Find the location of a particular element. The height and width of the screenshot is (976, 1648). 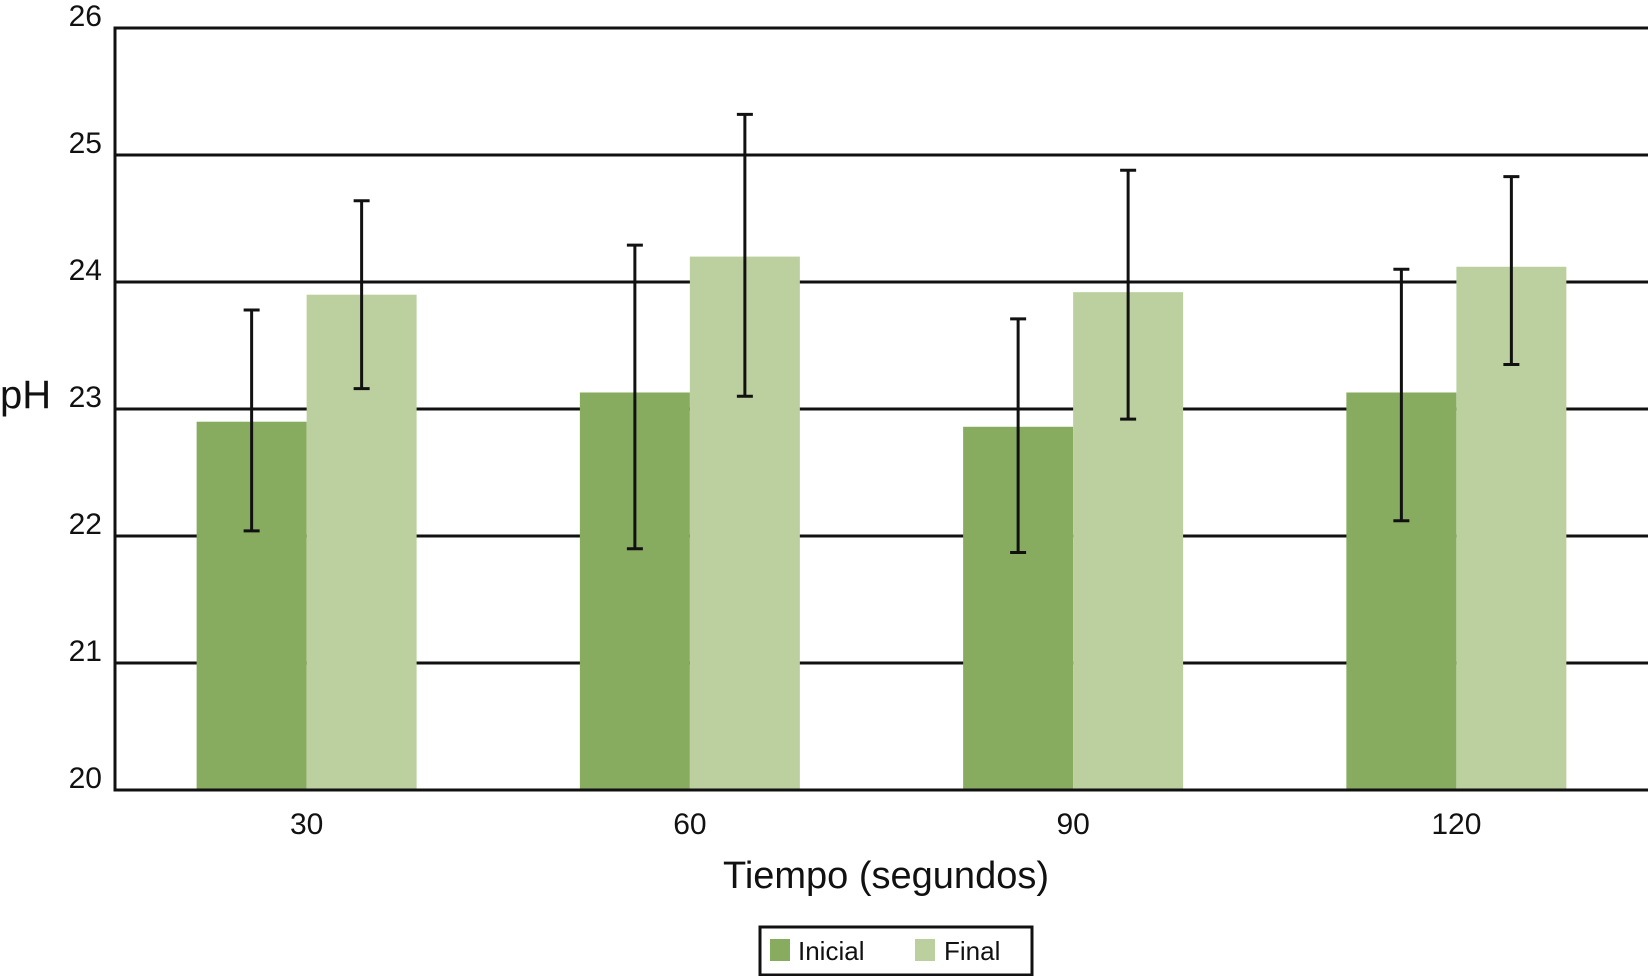

legend-swatch-inicial is located at coordinates (780, 950).